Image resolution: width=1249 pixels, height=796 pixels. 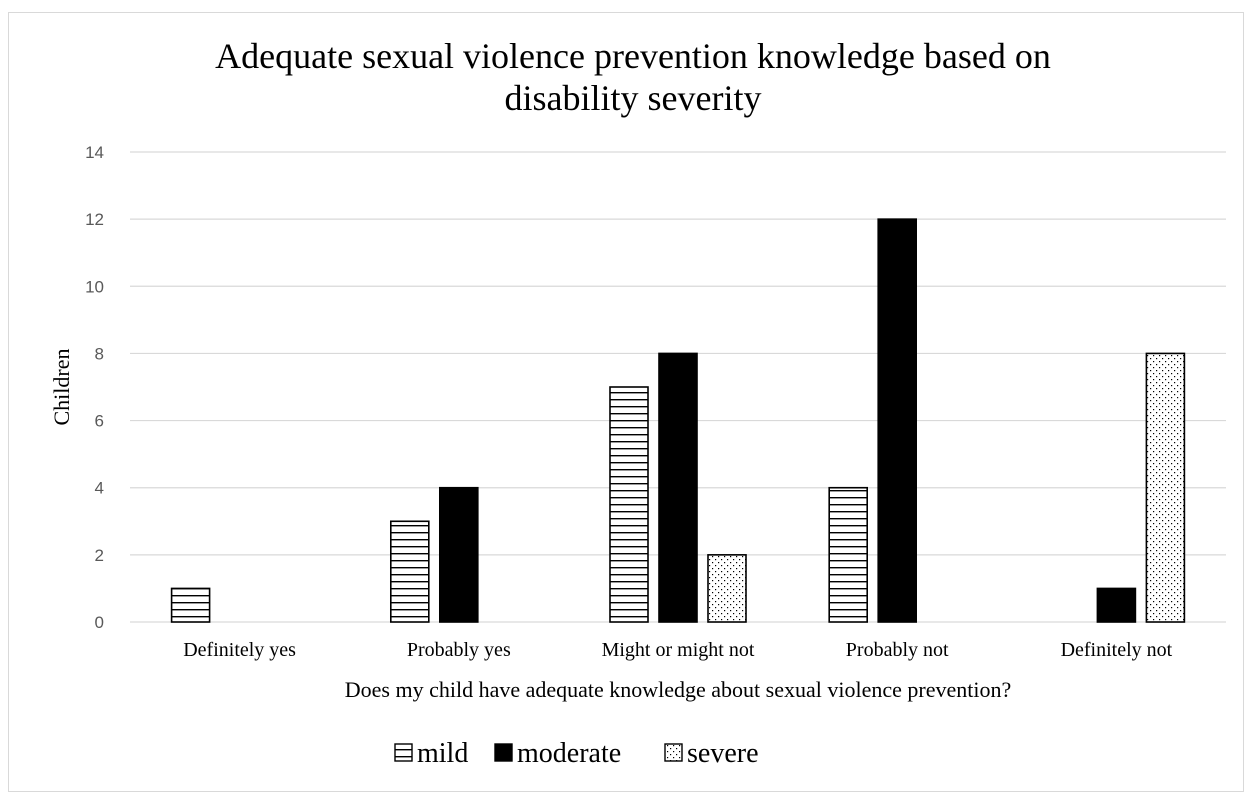 What do you see at coordinates (723, 753) in the screenshot?
I see `legend-label-severe: severe` at bounding box center [723, 753].